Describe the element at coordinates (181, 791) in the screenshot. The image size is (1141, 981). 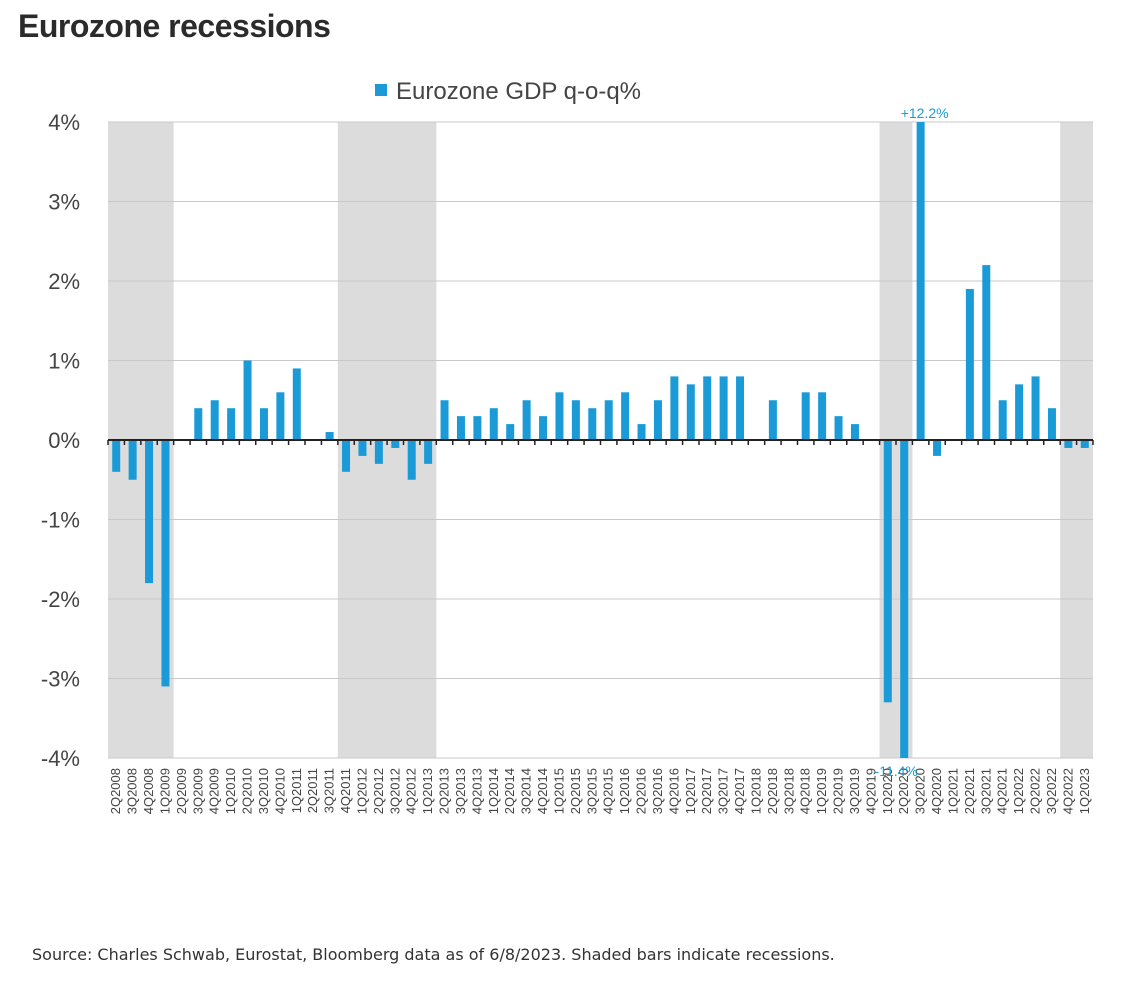
I see `x-tick-label: 2Q2009` at that location.